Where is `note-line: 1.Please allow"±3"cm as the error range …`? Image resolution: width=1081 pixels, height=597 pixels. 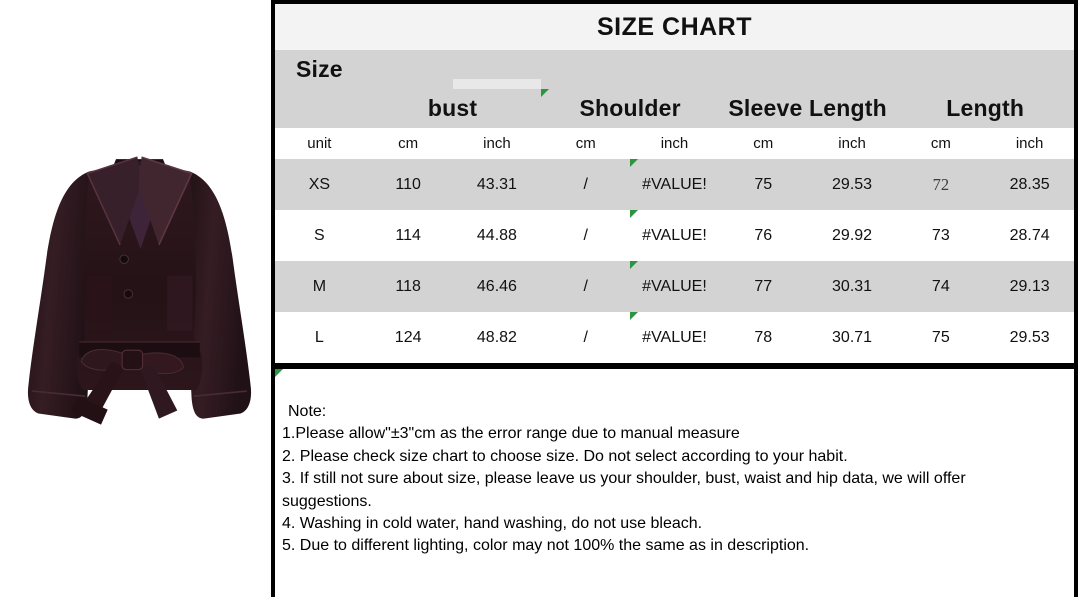 note-line: 1.Please allow"±3"cm as the error range … is located at coordinates (511, 434).